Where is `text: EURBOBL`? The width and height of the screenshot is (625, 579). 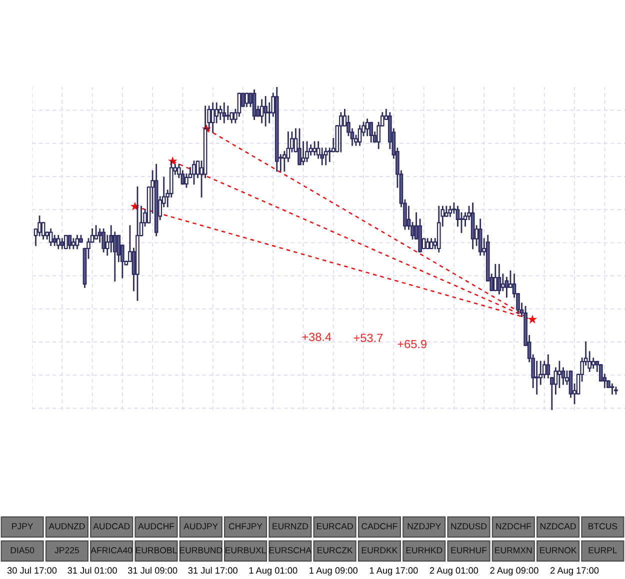
text: EURBOBL is located at coordinates (156, 550).